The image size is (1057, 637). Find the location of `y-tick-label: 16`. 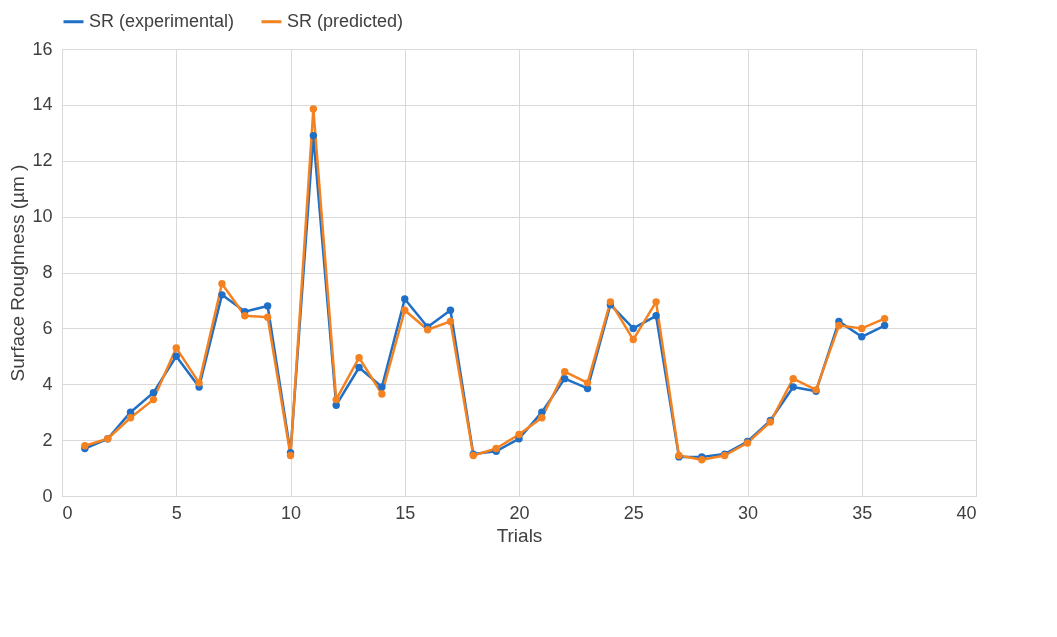

y-tick-label: 16 is located at coordinates (42, 48).